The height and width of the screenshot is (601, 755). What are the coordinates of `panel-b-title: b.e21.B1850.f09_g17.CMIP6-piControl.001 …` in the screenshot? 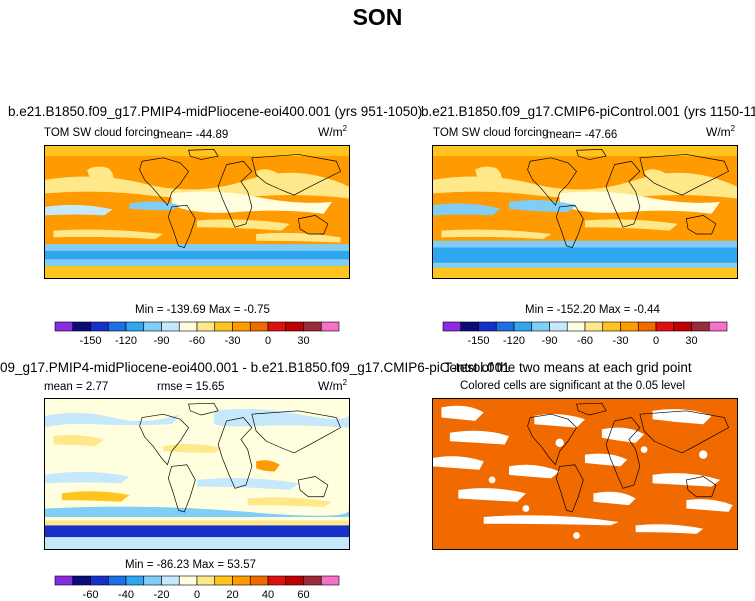 It's located at (588, 111).